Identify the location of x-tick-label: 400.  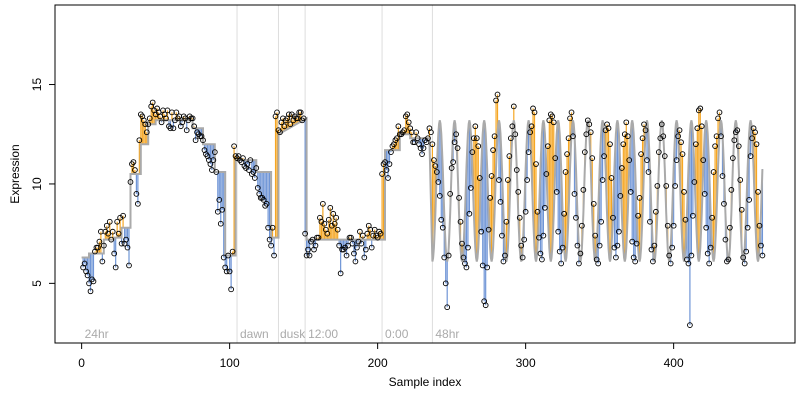
(674, 363).